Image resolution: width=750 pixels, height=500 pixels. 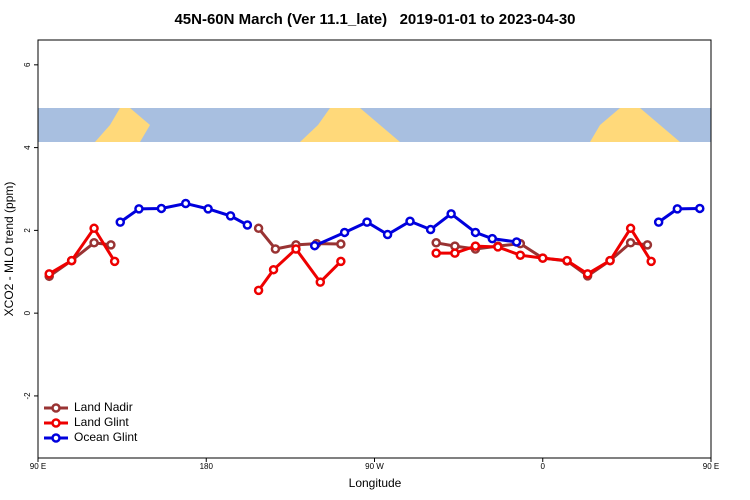 I want to click on y-tick-label: -2, so click(x=27, y=396).